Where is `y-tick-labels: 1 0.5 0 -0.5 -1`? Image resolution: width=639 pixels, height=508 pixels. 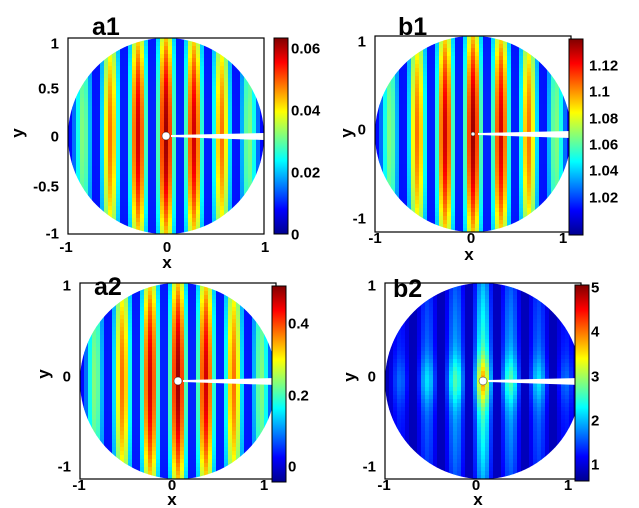
y-tick-labels: 1 0.5 0 -0.5 -1 is located at coordinates (46, 139).